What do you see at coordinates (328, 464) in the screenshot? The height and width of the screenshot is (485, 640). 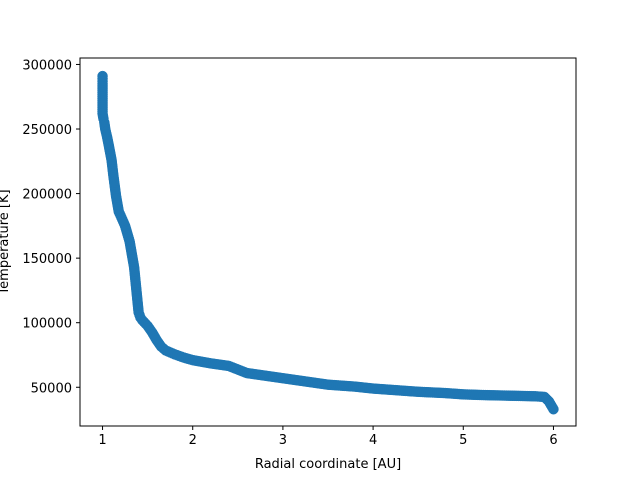 I see `x-axis-label: Radial coordinate [AU]` at bounding box center [328, 464].